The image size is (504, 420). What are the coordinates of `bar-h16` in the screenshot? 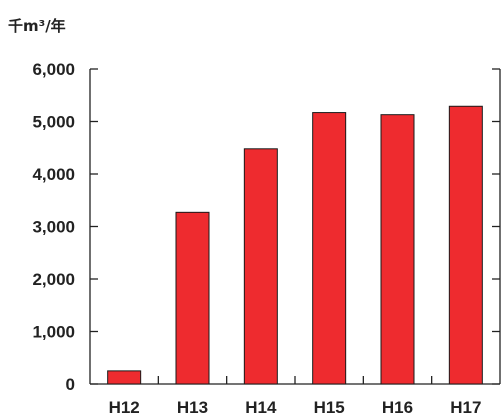 It's located at (397, 249).